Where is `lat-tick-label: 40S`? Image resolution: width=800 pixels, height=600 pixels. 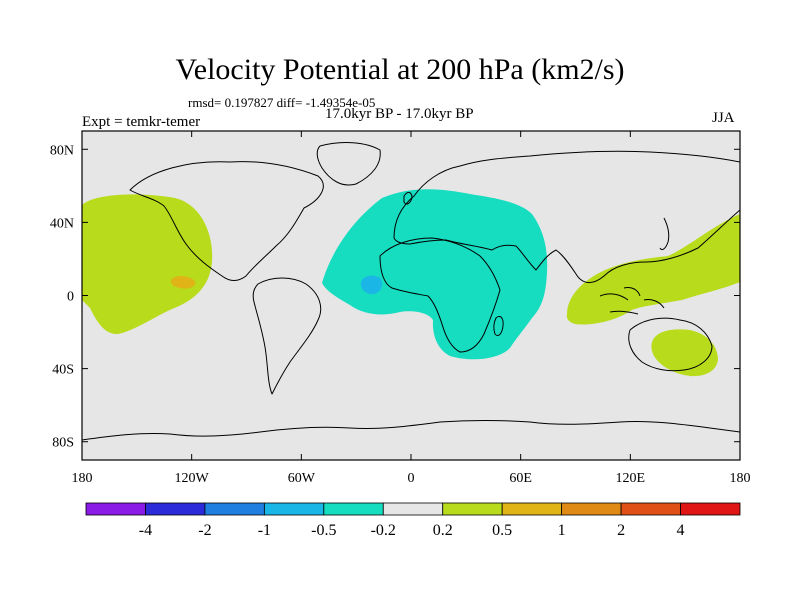
lat-tick-label: 40S is located at coordinates (63, 370).